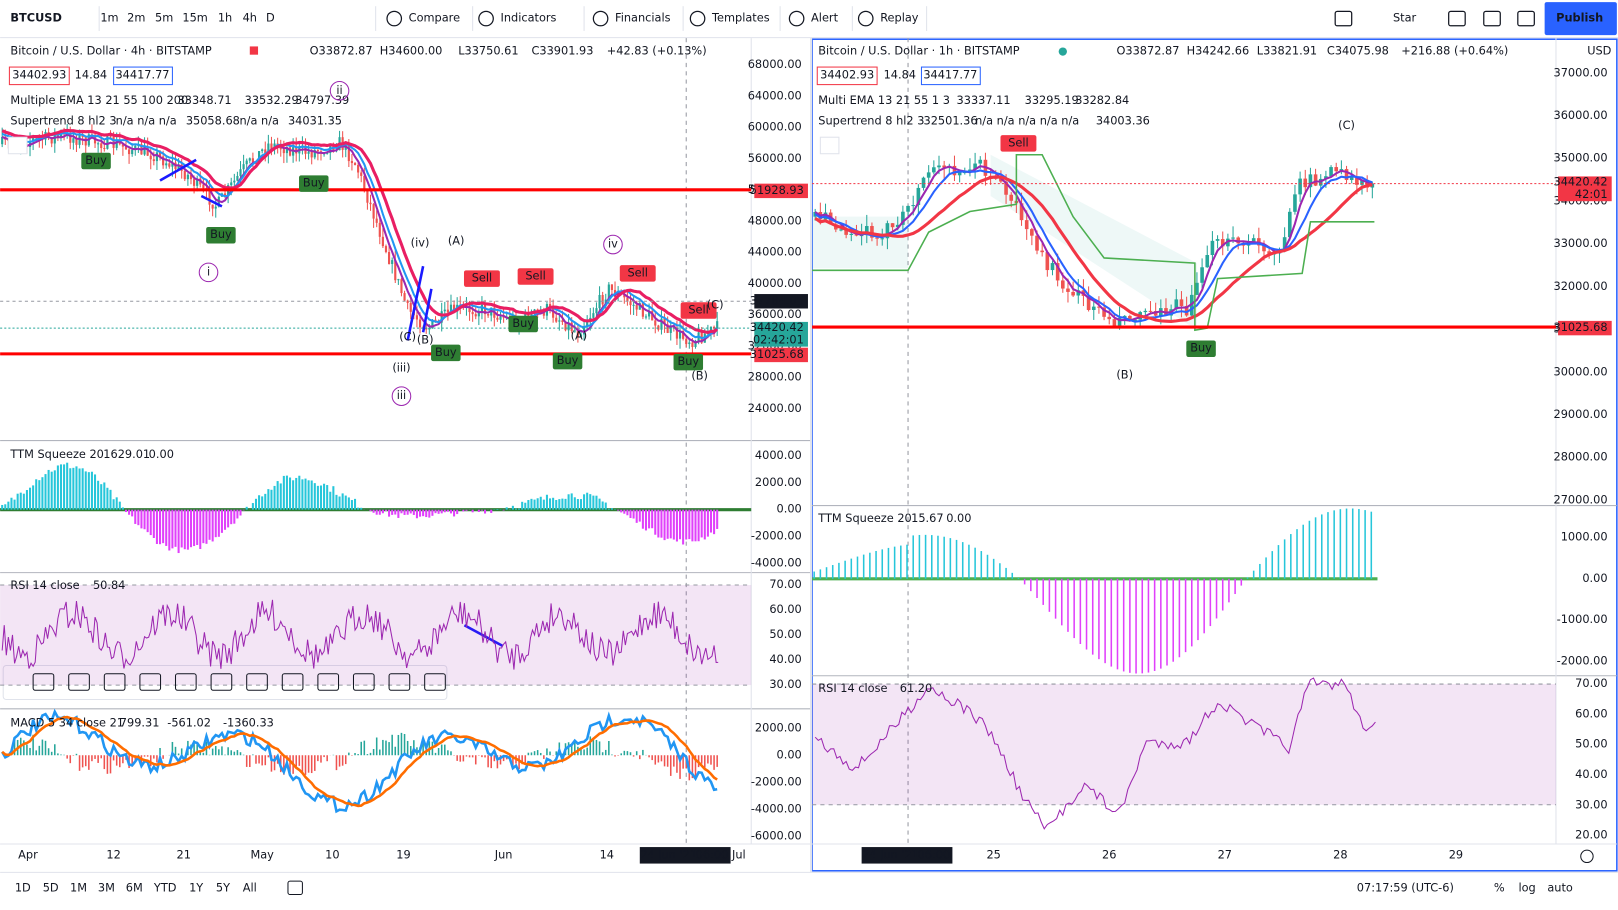 The height and width of the screenshot is (910, 1618). Describe the element at coordinates (295, 888) in the screenshot. I see `goto-icon` at that location.